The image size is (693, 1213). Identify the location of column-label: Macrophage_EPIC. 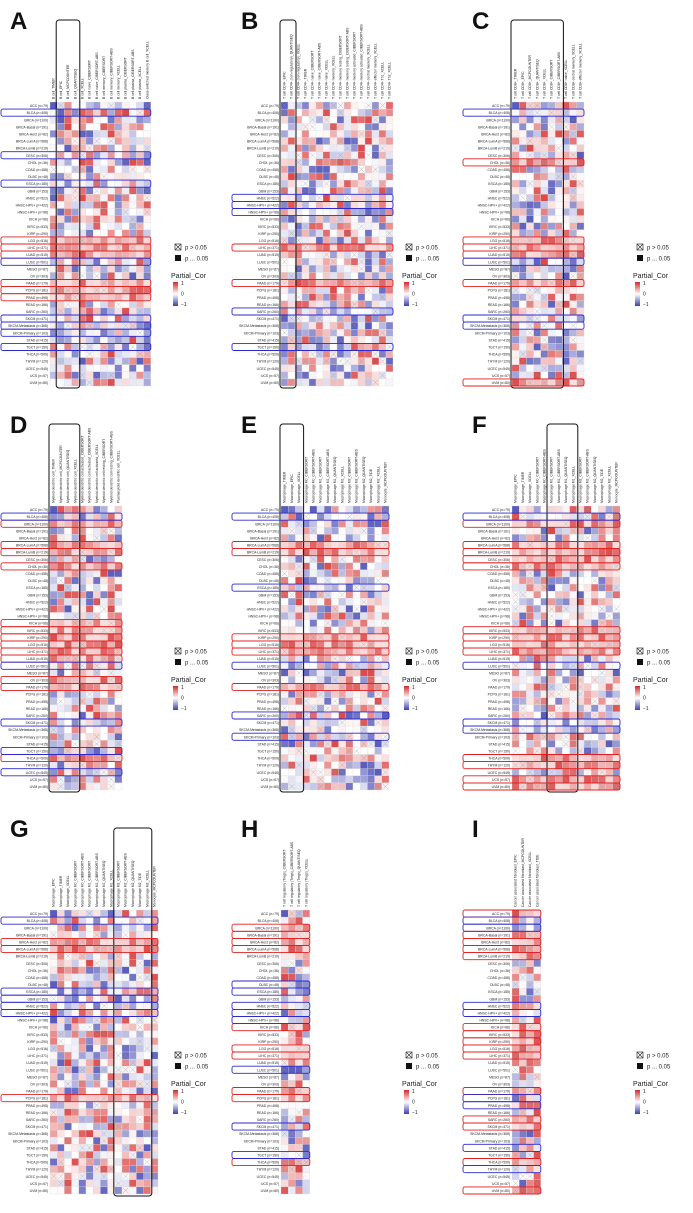
(54, 892).